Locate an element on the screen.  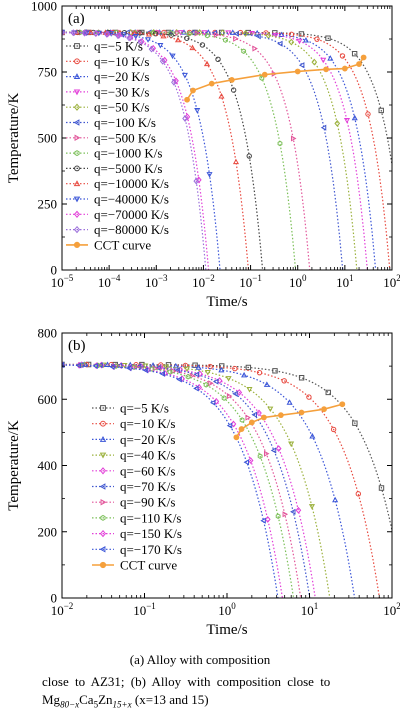
legend-entry: q=−90 K/s is located at coordinates (133, 502).